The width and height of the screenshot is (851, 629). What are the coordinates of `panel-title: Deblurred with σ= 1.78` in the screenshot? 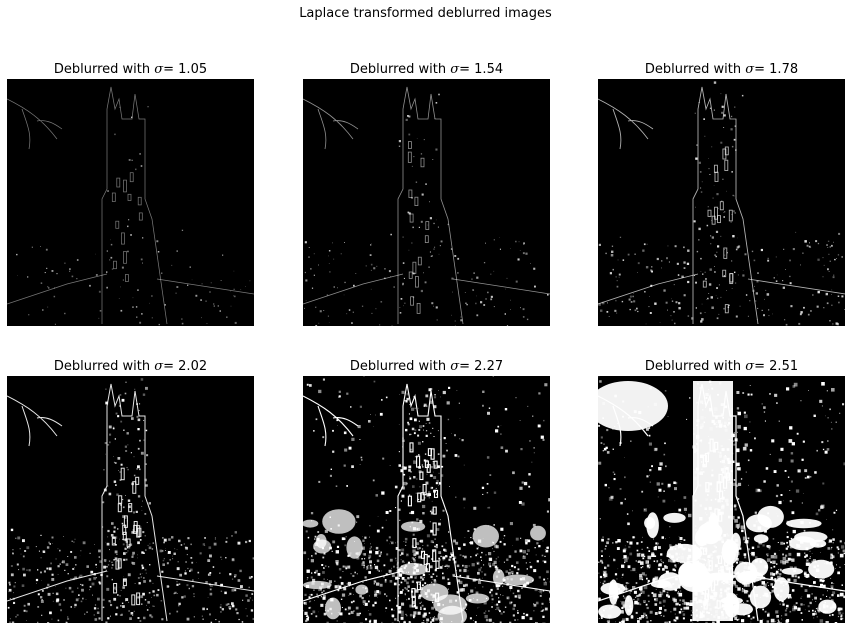 It's located at (709, 69).